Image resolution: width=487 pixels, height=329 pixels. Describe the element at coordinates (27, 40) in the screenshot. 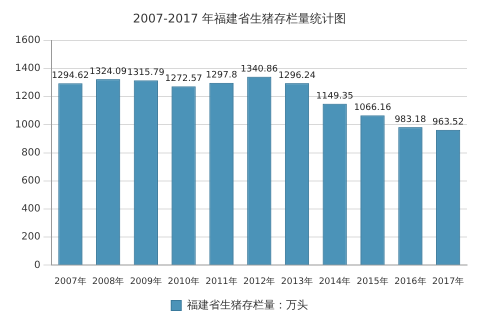

I see `y-tick-label: 1600` at that location.